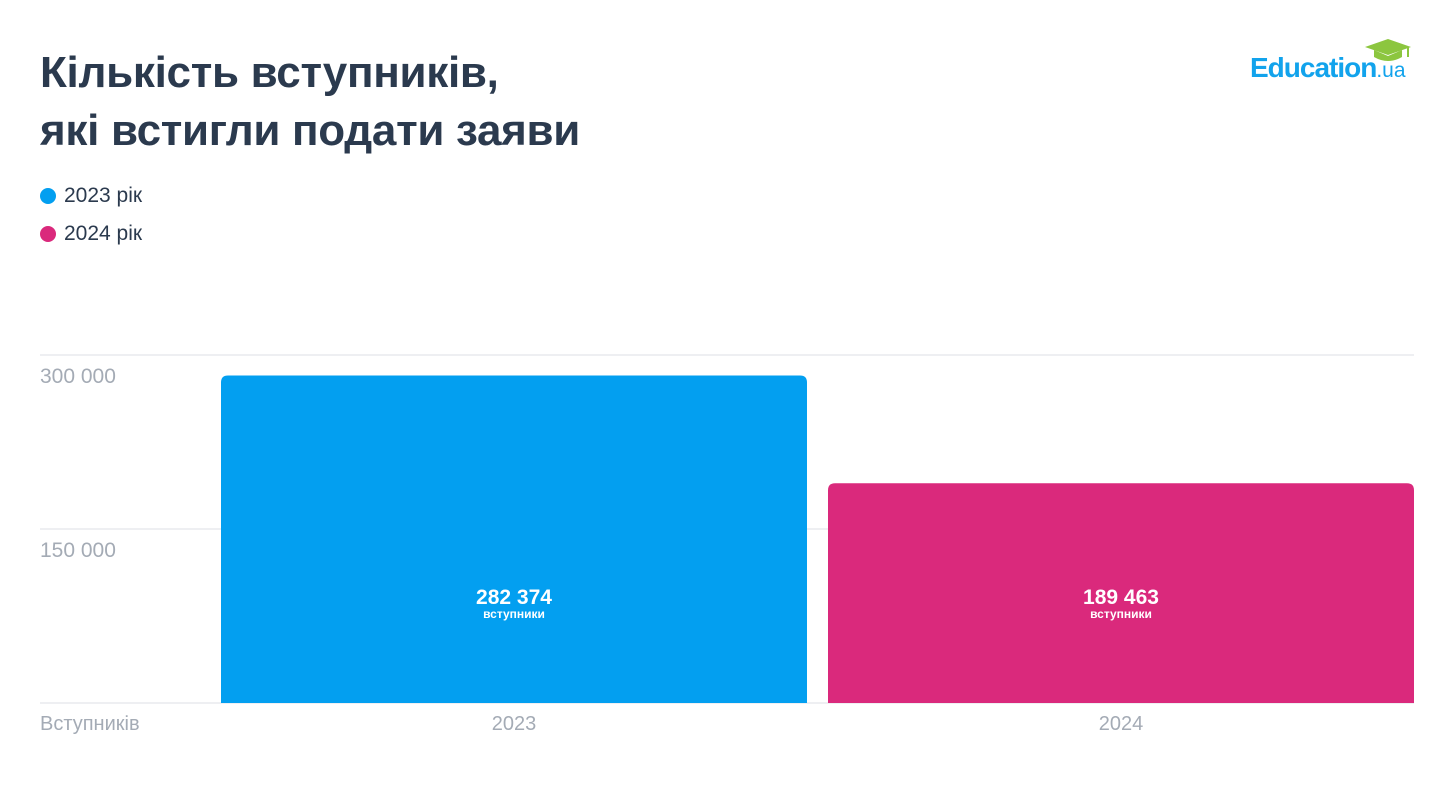  Describe the element at coordinates (90, 724) in the screenshot. I see `x-axis-label: Вступників` at that location.